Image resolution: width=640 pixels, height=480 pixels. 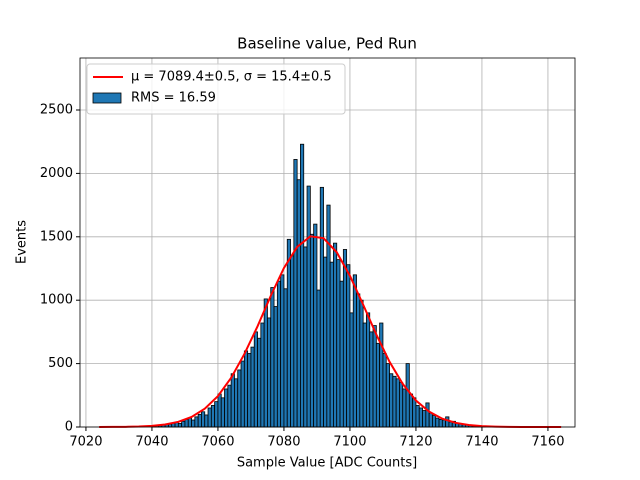 I want to click on x-tick-label: 7080, so click(x=283, y=442).